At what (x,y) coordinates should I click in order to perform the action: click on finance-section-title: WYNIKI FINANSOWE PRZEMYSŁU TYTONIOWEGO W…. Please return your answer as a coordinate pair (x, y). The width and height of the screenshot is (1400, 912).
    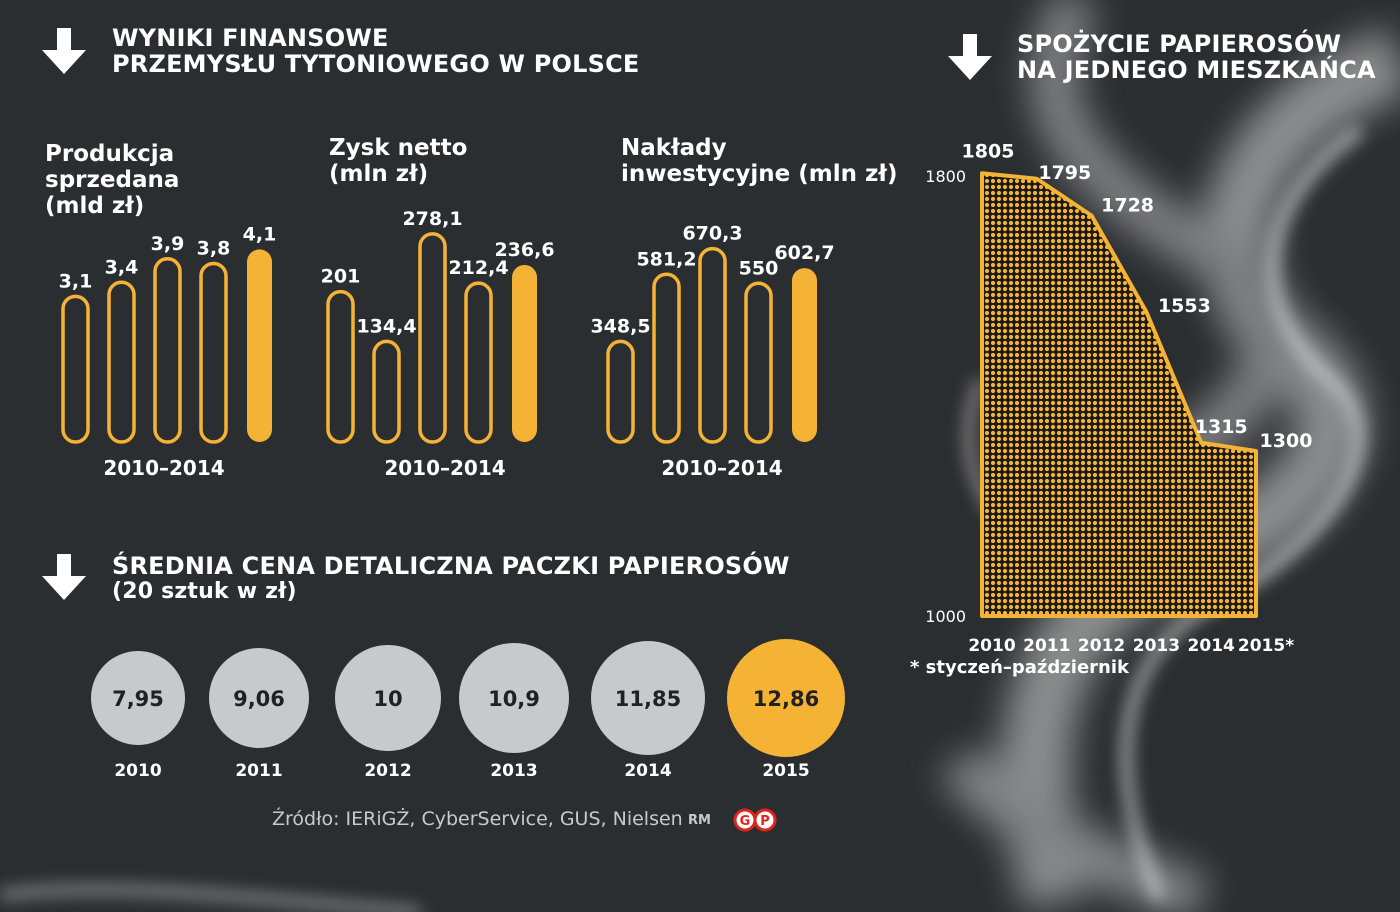
    Looking at the image, I should click on (375, 51).